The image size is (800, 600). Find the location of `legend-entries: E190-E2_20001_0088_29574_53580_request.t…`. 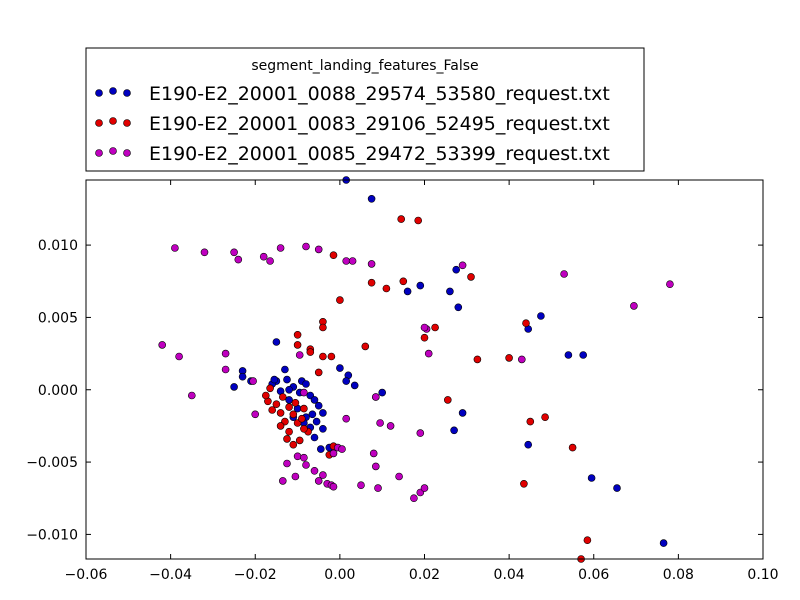

legend-entries: E190-E2_20001_0088_29574_53580_request.t… is located at coordinates (352, 124).